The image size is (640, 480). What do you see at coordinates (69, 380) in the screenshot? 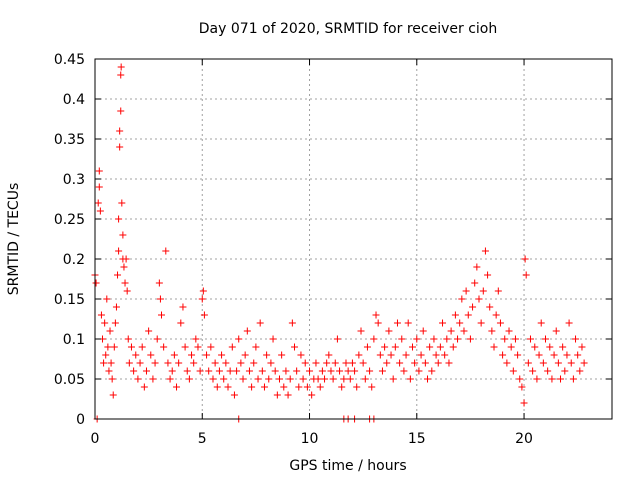
I see `y-tick-label: 0.05` at bounding box center [69, 380].